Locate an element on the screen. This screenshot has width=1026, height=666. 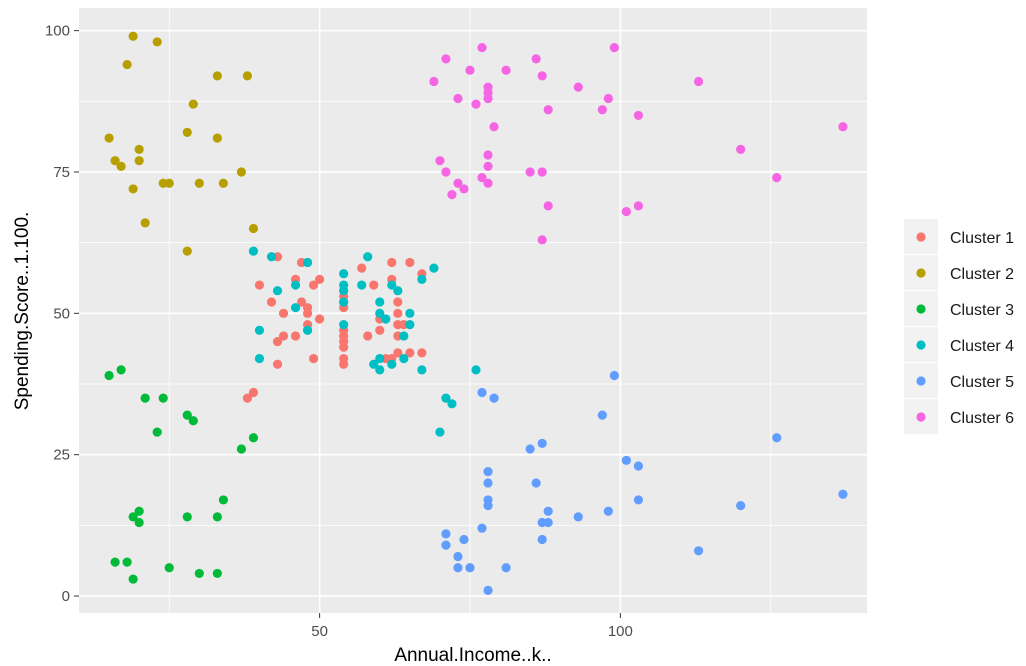
y-tick-label: 50 is located at coordinates (61, 313).